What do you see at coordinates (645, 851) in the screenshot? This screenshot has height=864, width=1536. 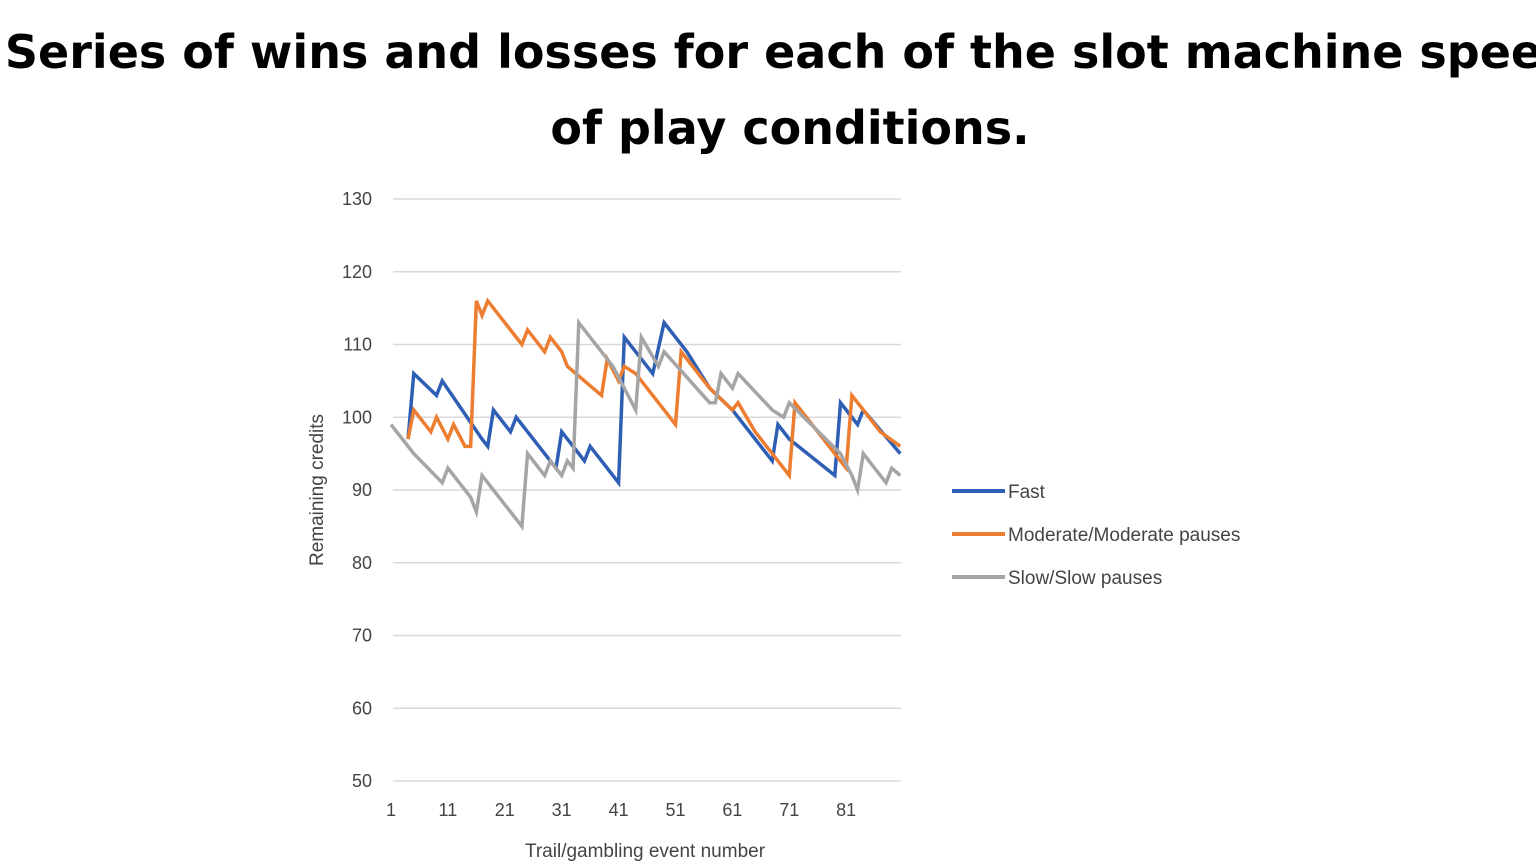 I see `x-axis-label: Trail/gambling event number` at bounding box center [645, 851].